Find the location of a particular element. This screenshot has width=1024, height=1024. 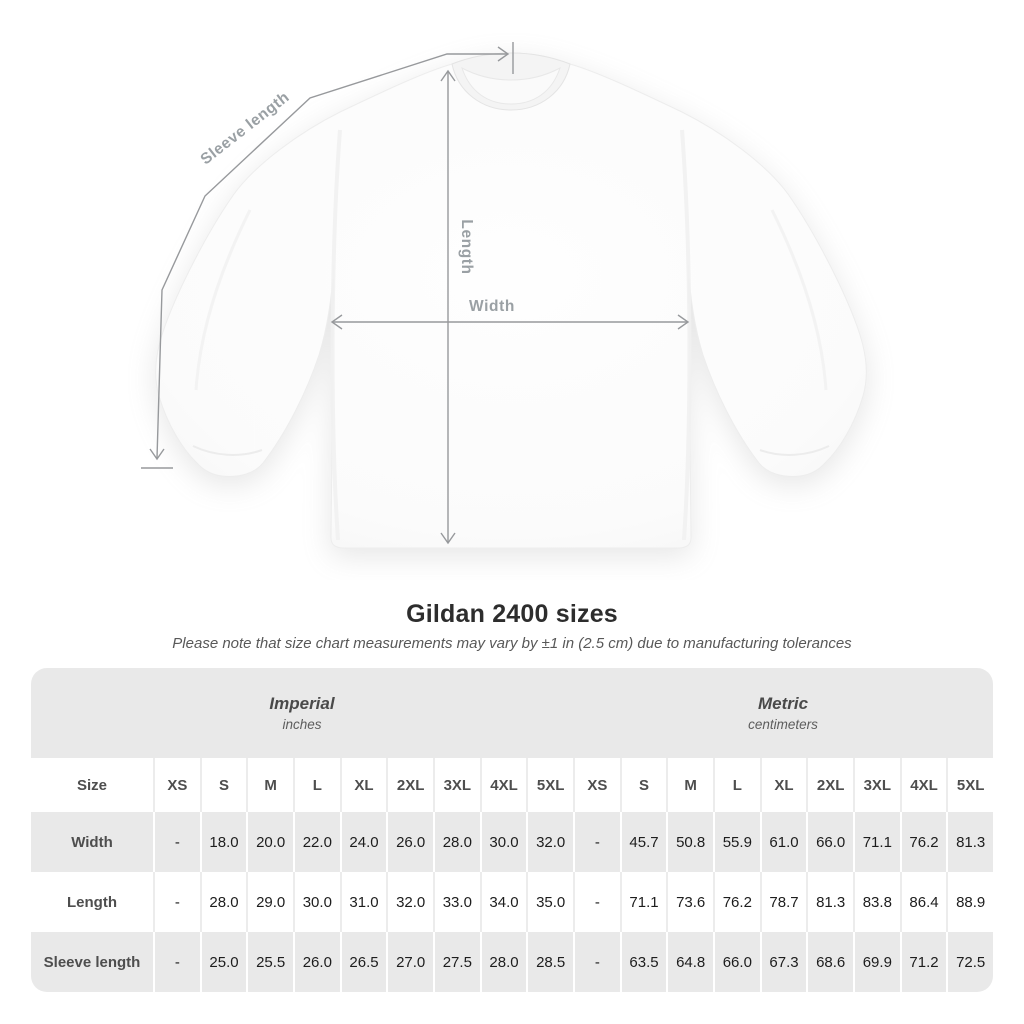

unit-header-band: Imperial inches Metric centimeters is located at coordinates (512, 713).